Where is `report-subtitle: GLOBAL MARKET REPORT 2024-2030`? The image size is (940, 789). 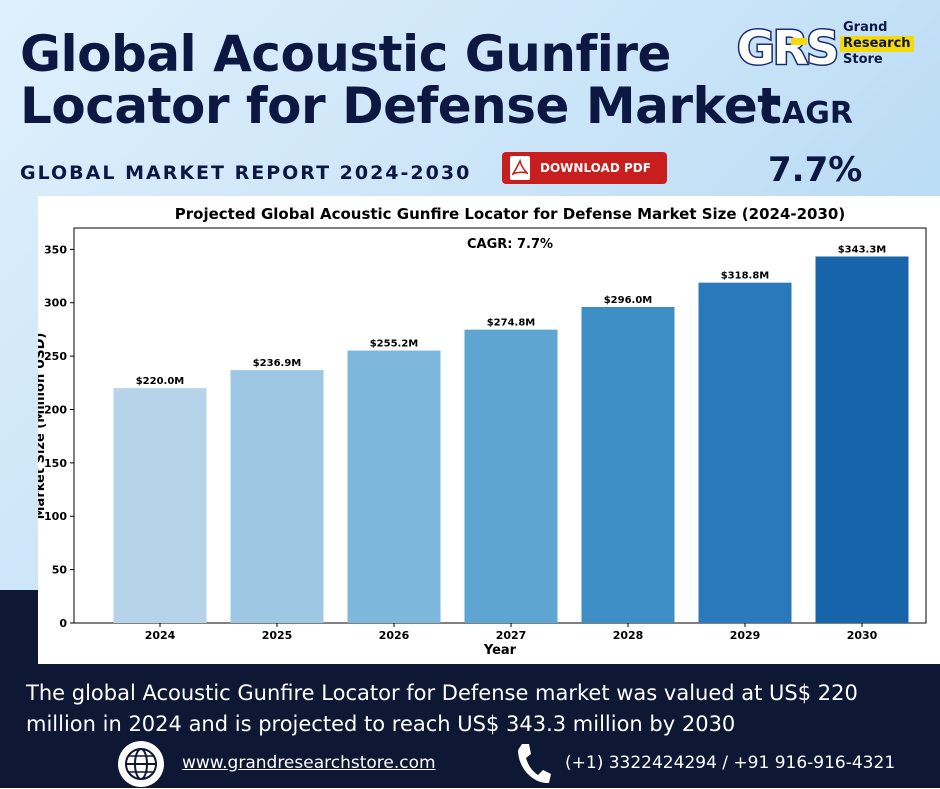 report-subtitle: GLOBAL MARKET REPORT 2024-2030 is located at coordinates (246, 173).